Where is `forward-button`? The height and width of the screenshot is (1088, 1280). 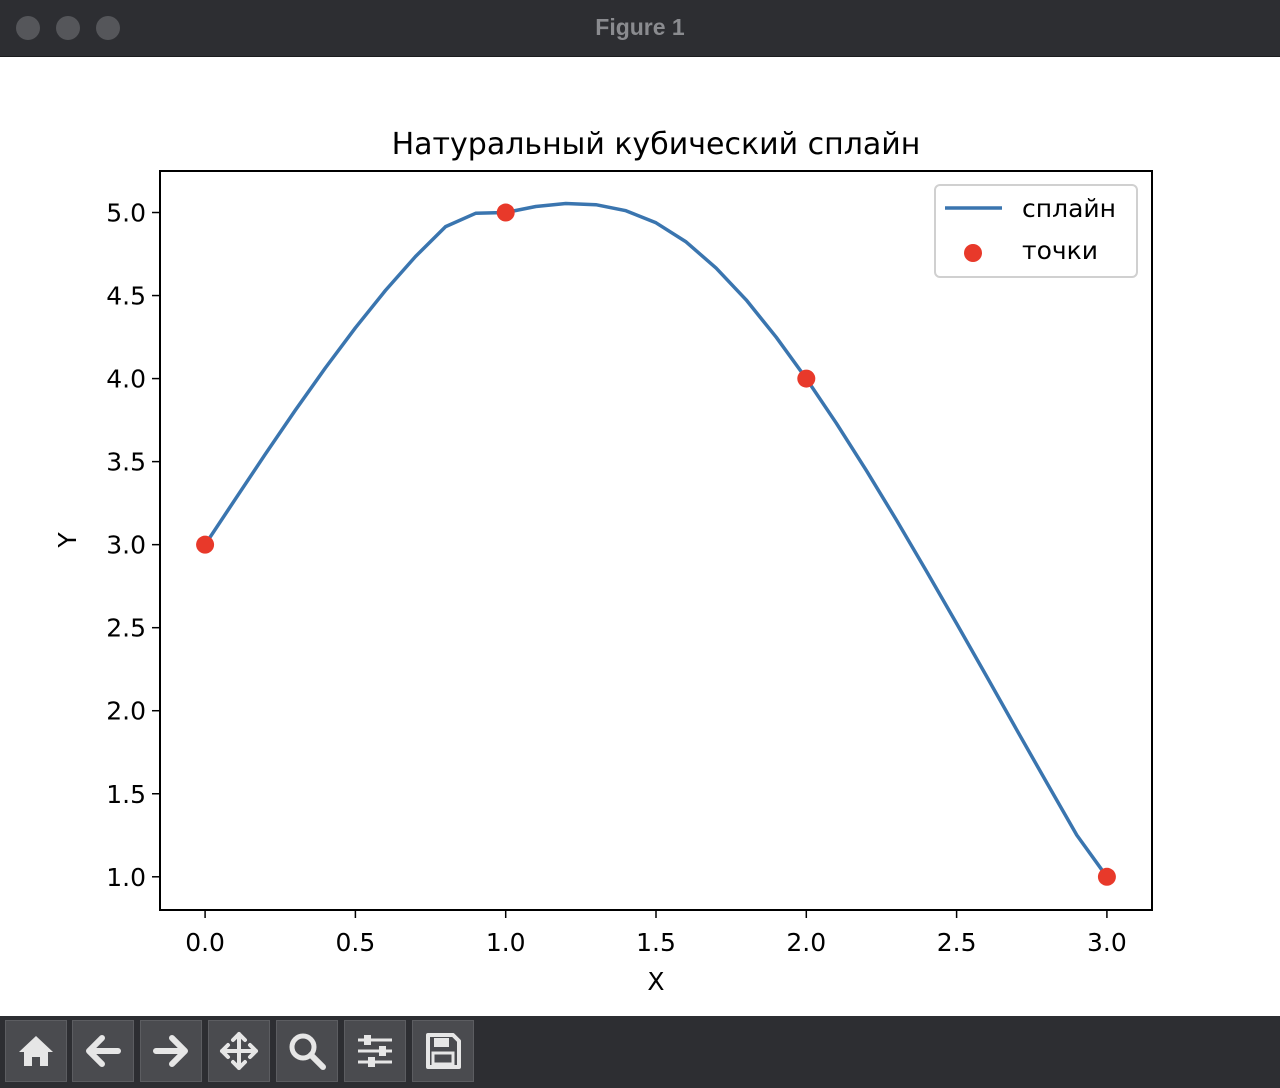
forward-button is located at coordinates (171, 1051).